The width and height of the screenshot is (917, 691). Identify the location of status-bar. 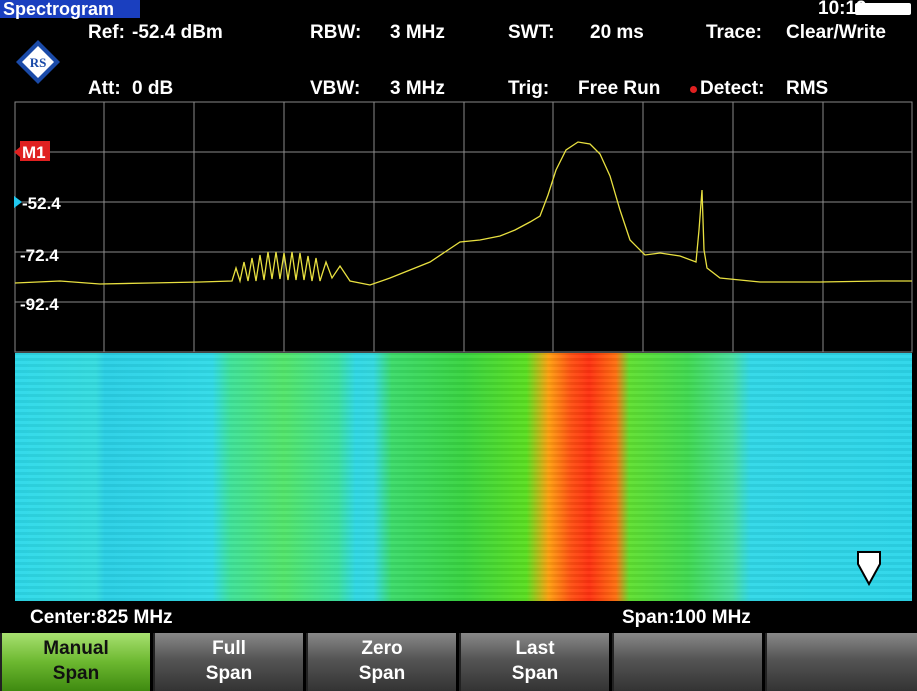
(458, 9).